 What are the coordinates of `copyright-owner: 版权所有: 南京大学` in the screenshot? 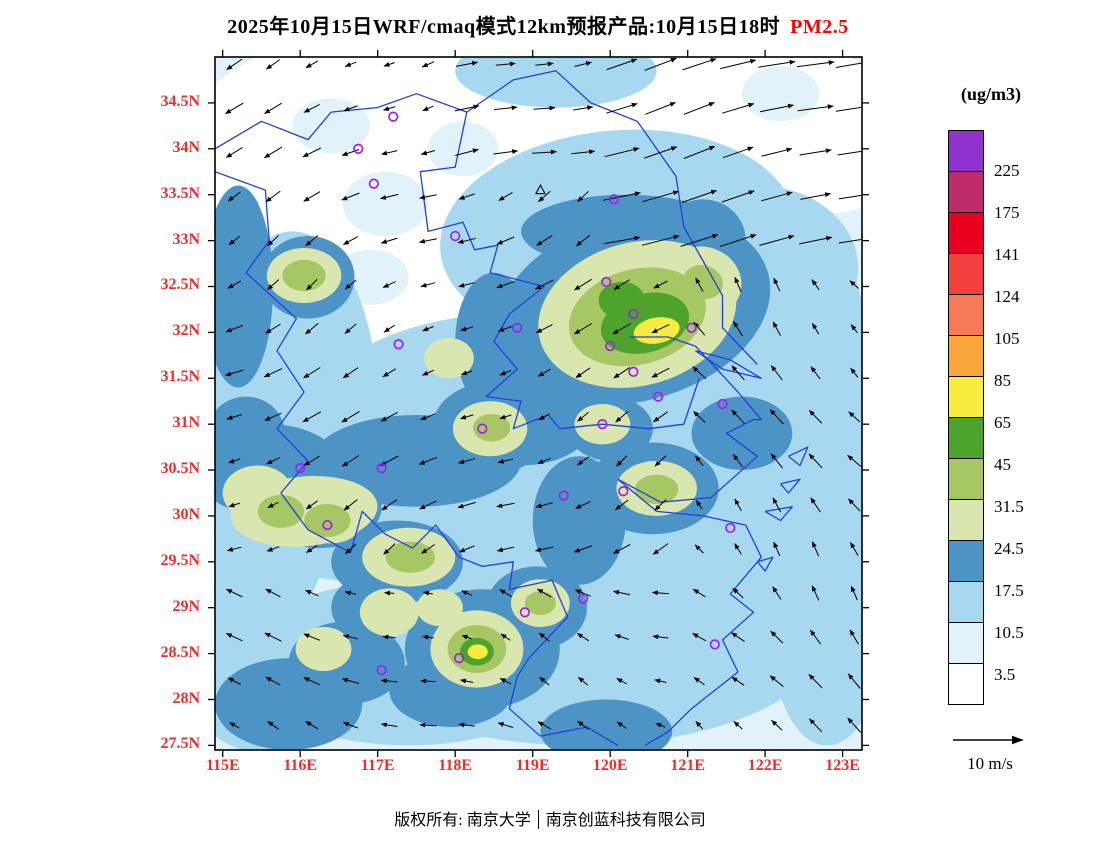 It's located at (462, 820).